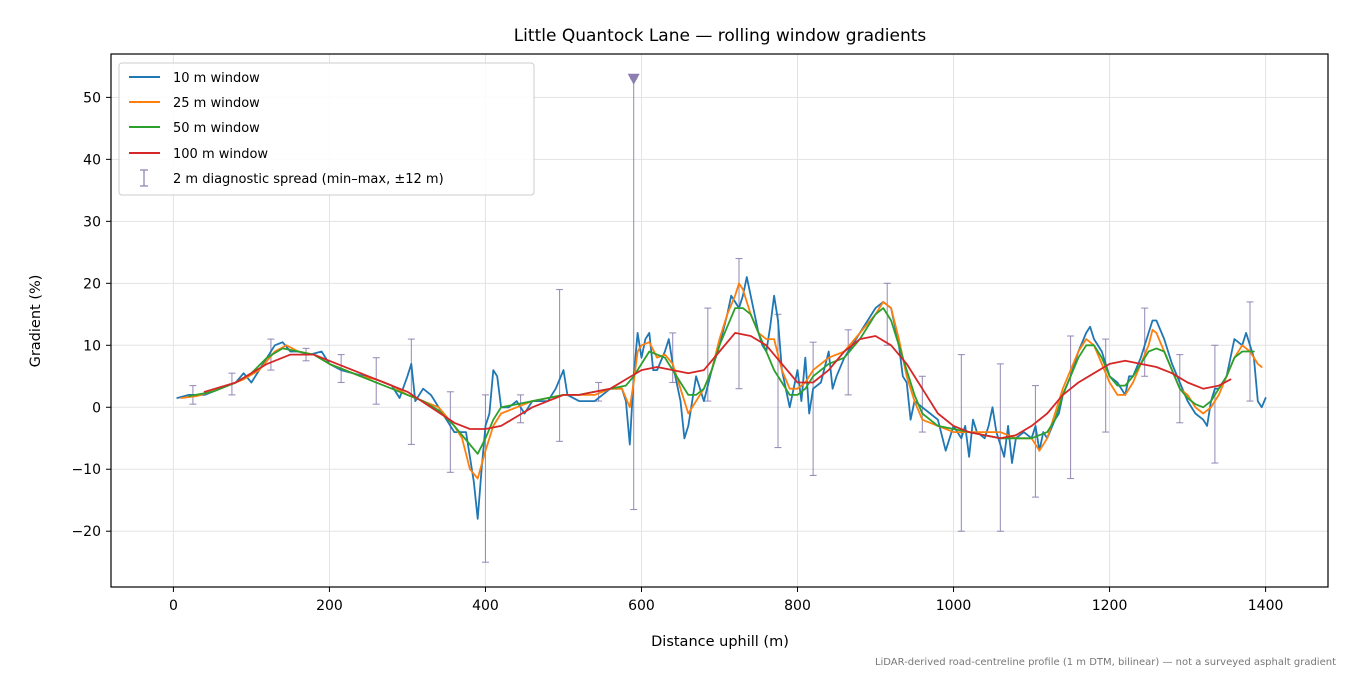 This screenshot has width=1350, height=675. Describe the element at coordinates (86, 470) in the screenshot. I see `y-tick-label: −10` at that location.